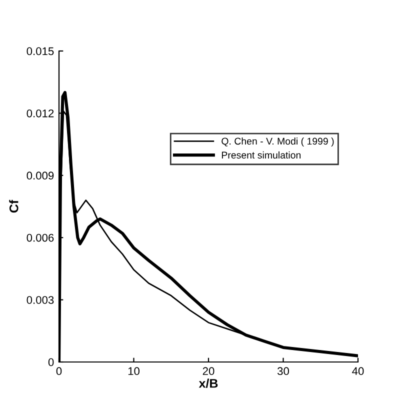 The width and height of the screenshot is (402, 407). Describe the element at coordinates (283, 371) in the screenshot. I see `x-tick-label: 30` at that location.